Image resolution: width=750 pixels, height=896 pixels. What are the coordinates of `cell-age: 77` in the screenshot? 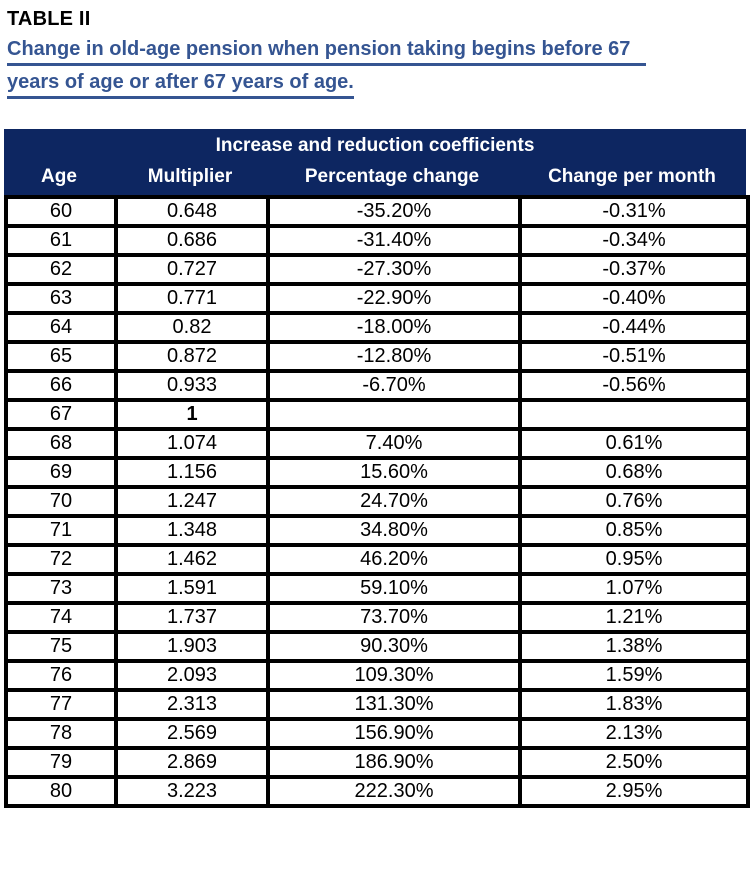 It's located at (61, 704).